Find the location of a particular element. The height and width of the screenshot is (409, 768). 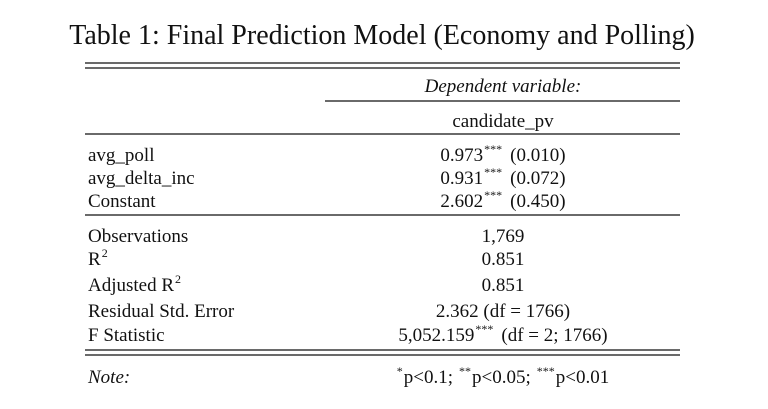

row-label: avg_poll is located at coordinates (121, 155).